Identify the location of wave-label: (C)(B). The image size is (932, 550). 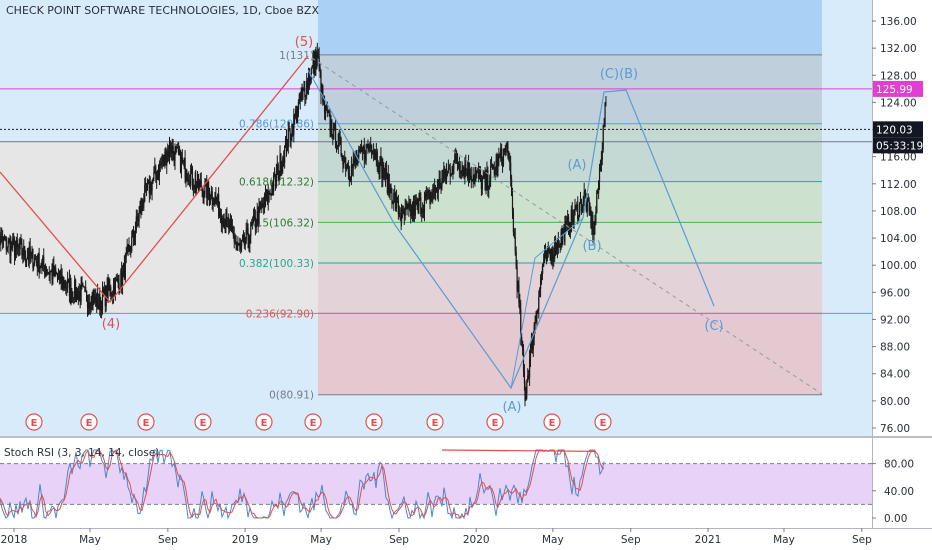
(619, 74).